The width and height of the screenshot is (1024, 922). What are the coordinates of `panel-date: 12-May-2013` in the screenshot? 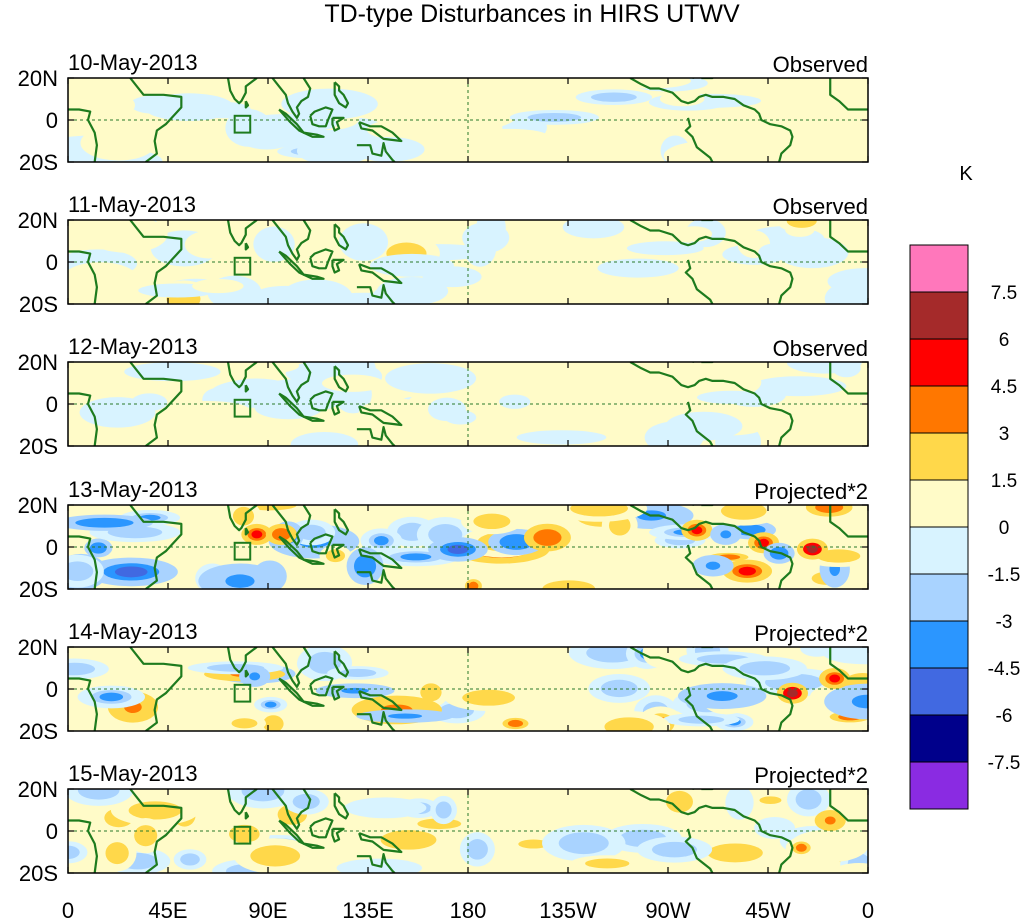 It's located at (133, 346).